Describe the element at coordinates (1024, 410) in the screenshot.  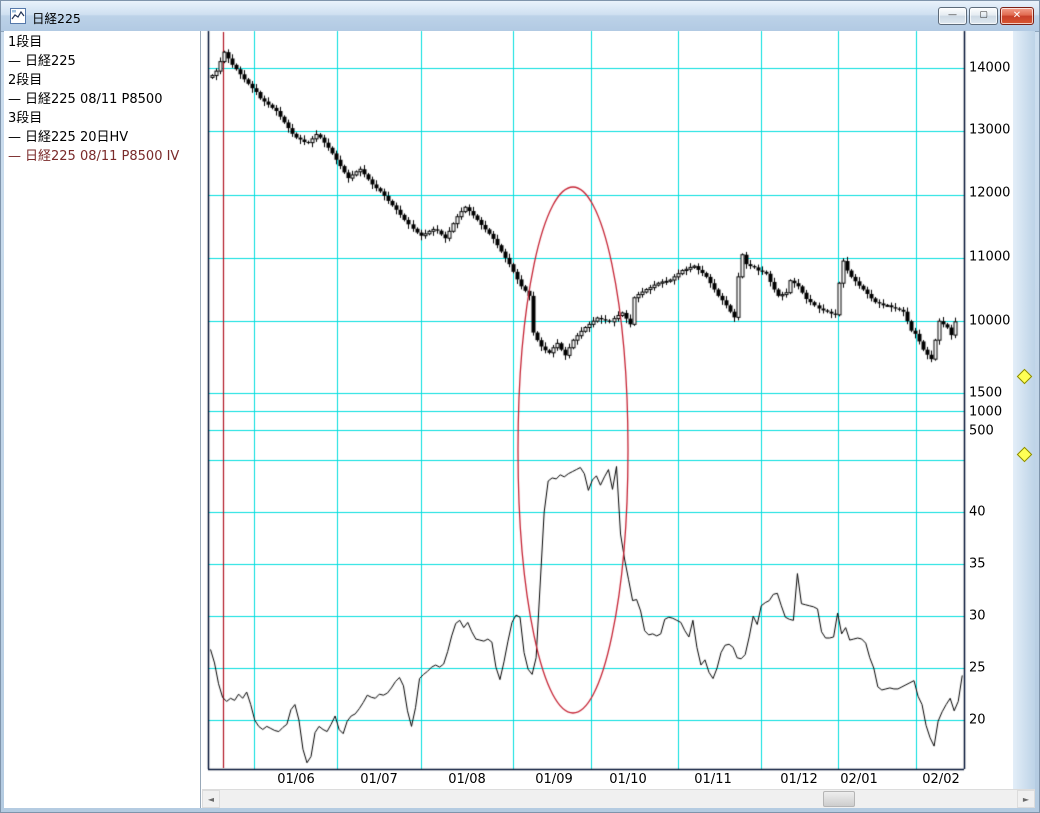
I see `panel-splitter-strip` at that location.